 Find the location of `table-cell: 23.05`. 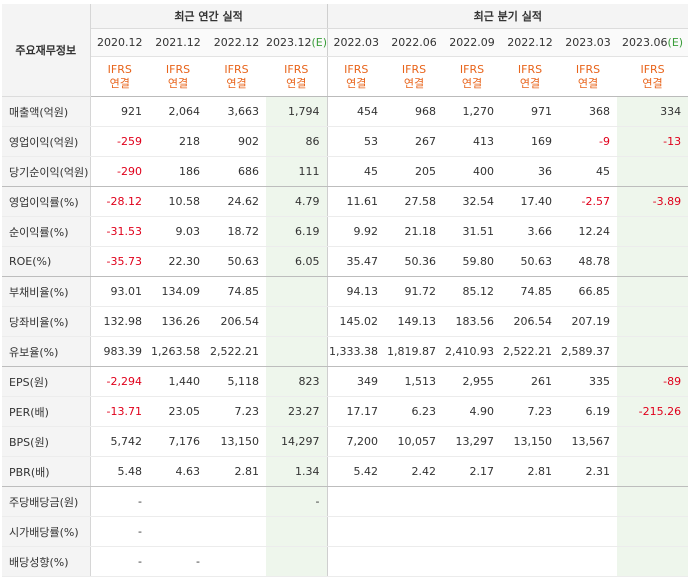

table-cell: 23.05 is located at coordinates (178, 411).